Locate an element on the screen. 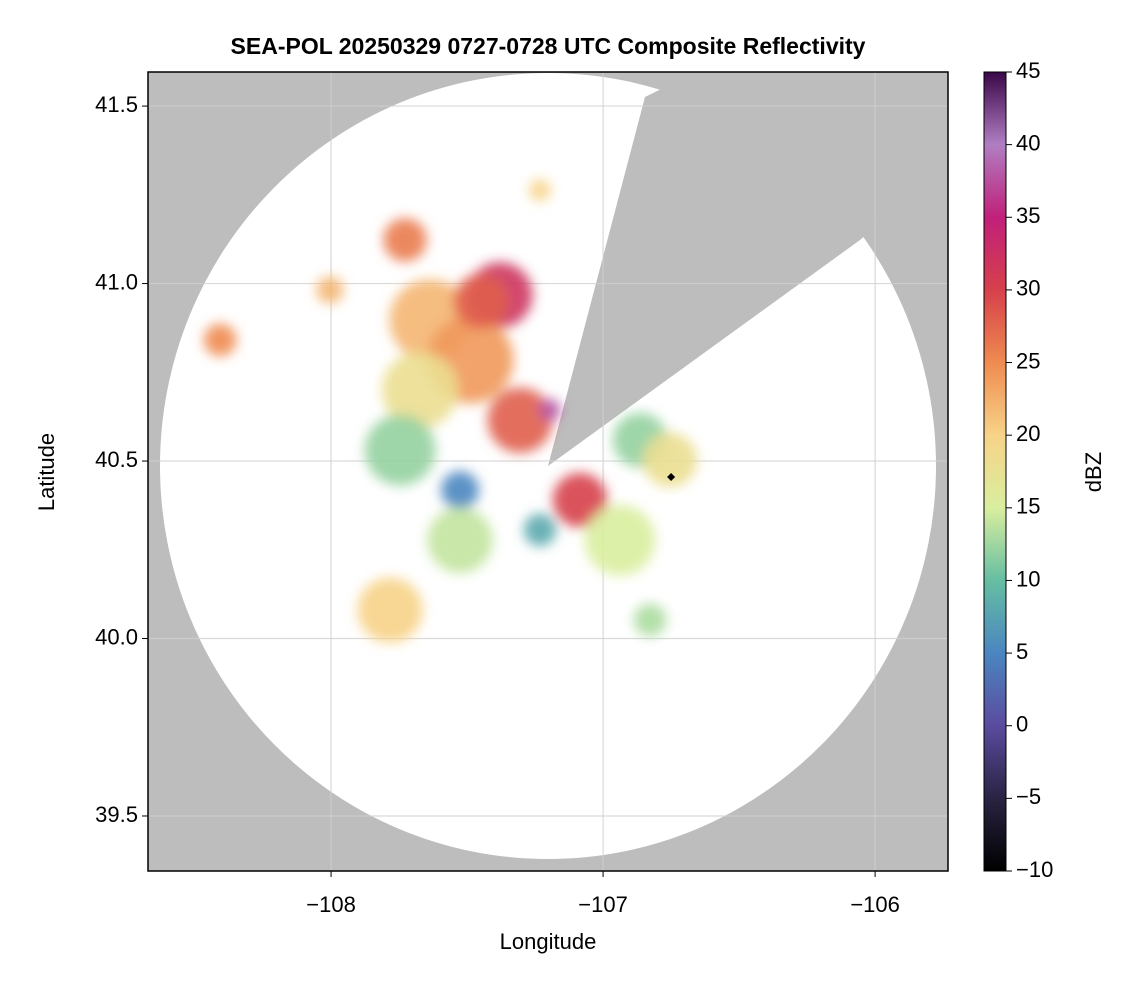 This screenshot has width=1146, height=990. colorbar-tick-label: 45 is located at coordinates (1028, 70).